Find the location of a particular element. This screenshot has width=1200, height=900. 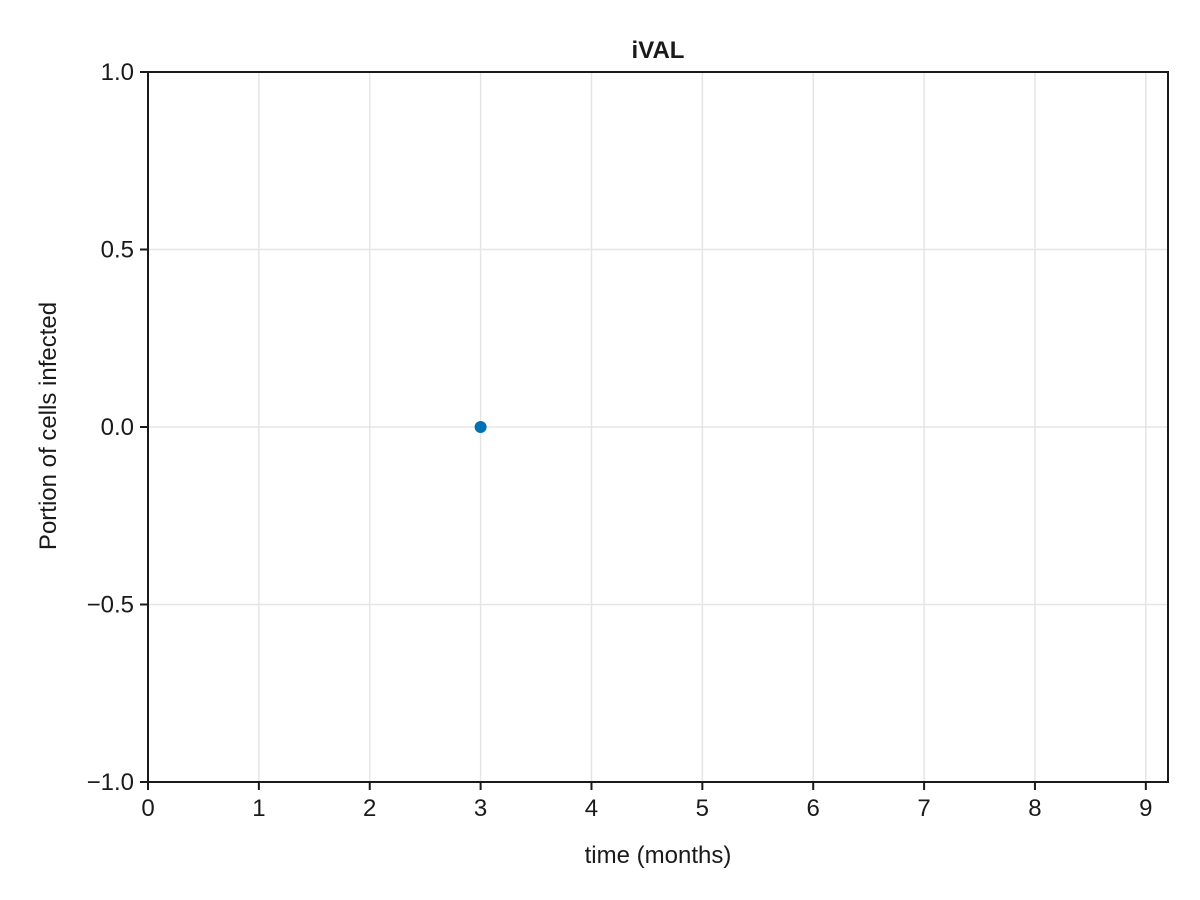

y-tick-label: 1.0 is located at coordinates (117, 72).